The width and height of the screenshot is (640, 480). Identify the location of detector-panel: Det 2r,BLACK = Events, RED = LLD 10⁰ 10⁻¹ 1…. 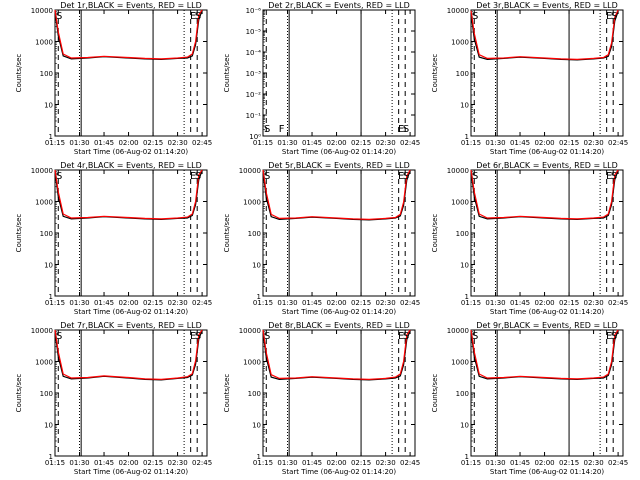
(321, 78).